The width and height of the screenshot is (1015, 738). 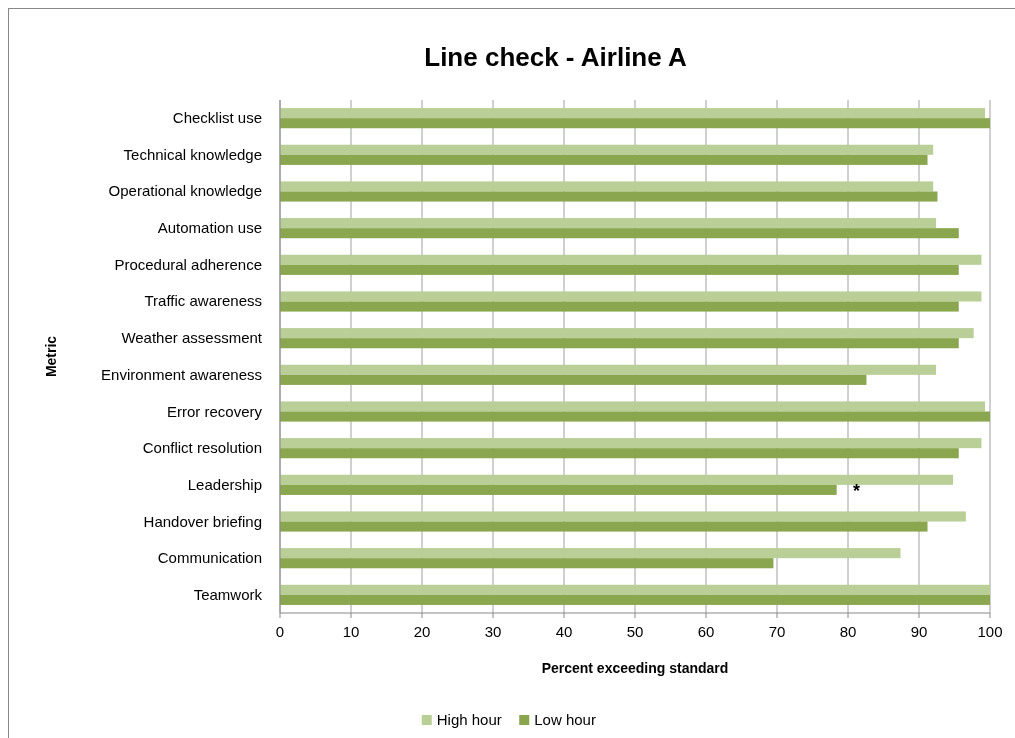 What do you see at coordinates (280, 631) in the screenshot?
I see `x-tick-label: 0` at bounding box center [280, 631].